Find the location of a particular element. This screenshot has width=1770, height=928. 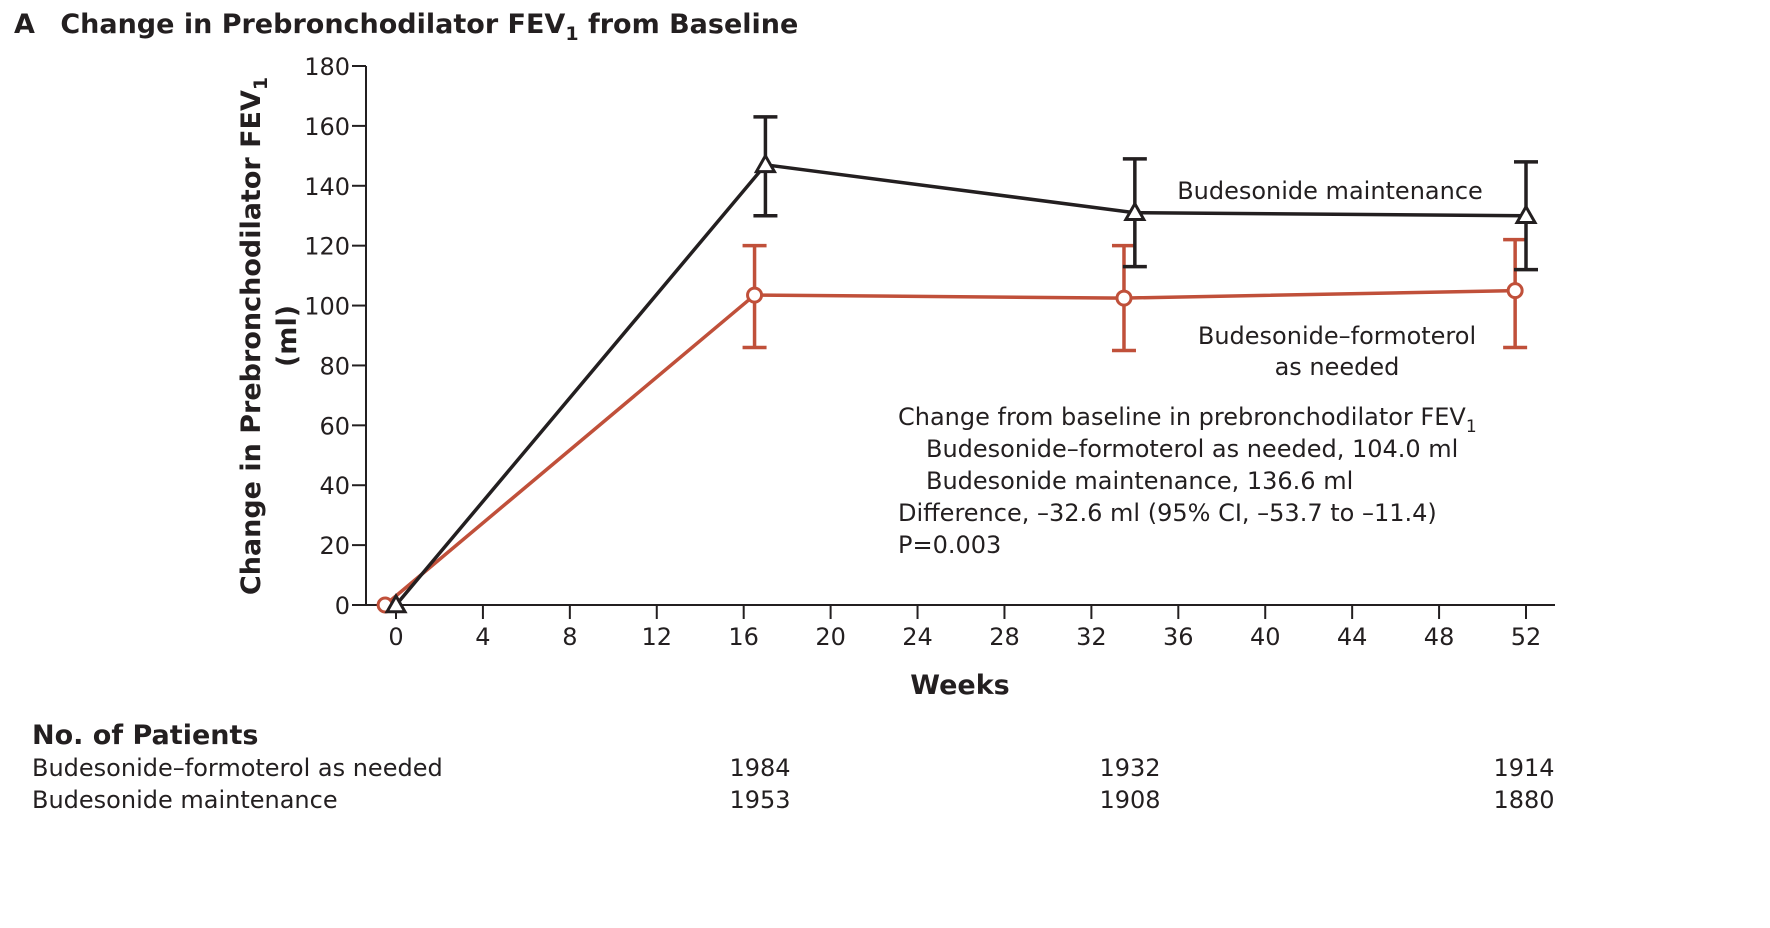

x-tick-label: 24 is located at coordinates (917, 637).